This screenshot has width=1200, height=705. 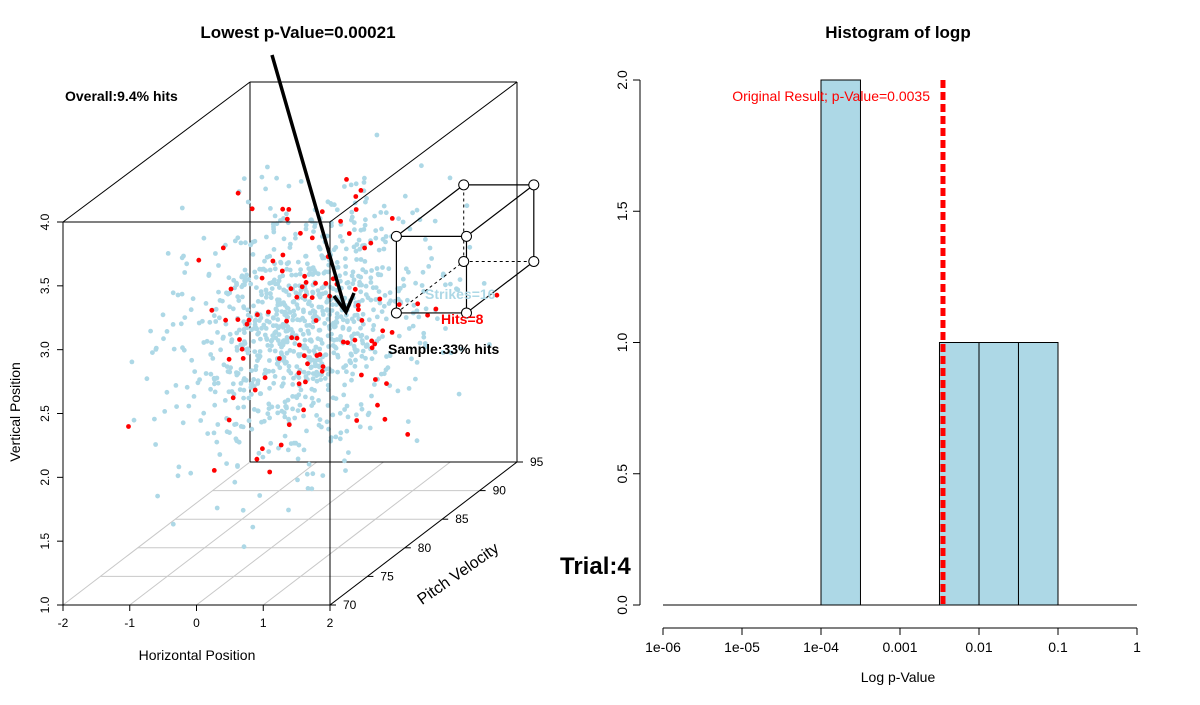 What do you see at coordinates (197, 655) in the screenshot?
I see `scatter3d-xlabel: Horizontal Position` at bounding box center [197, 655].